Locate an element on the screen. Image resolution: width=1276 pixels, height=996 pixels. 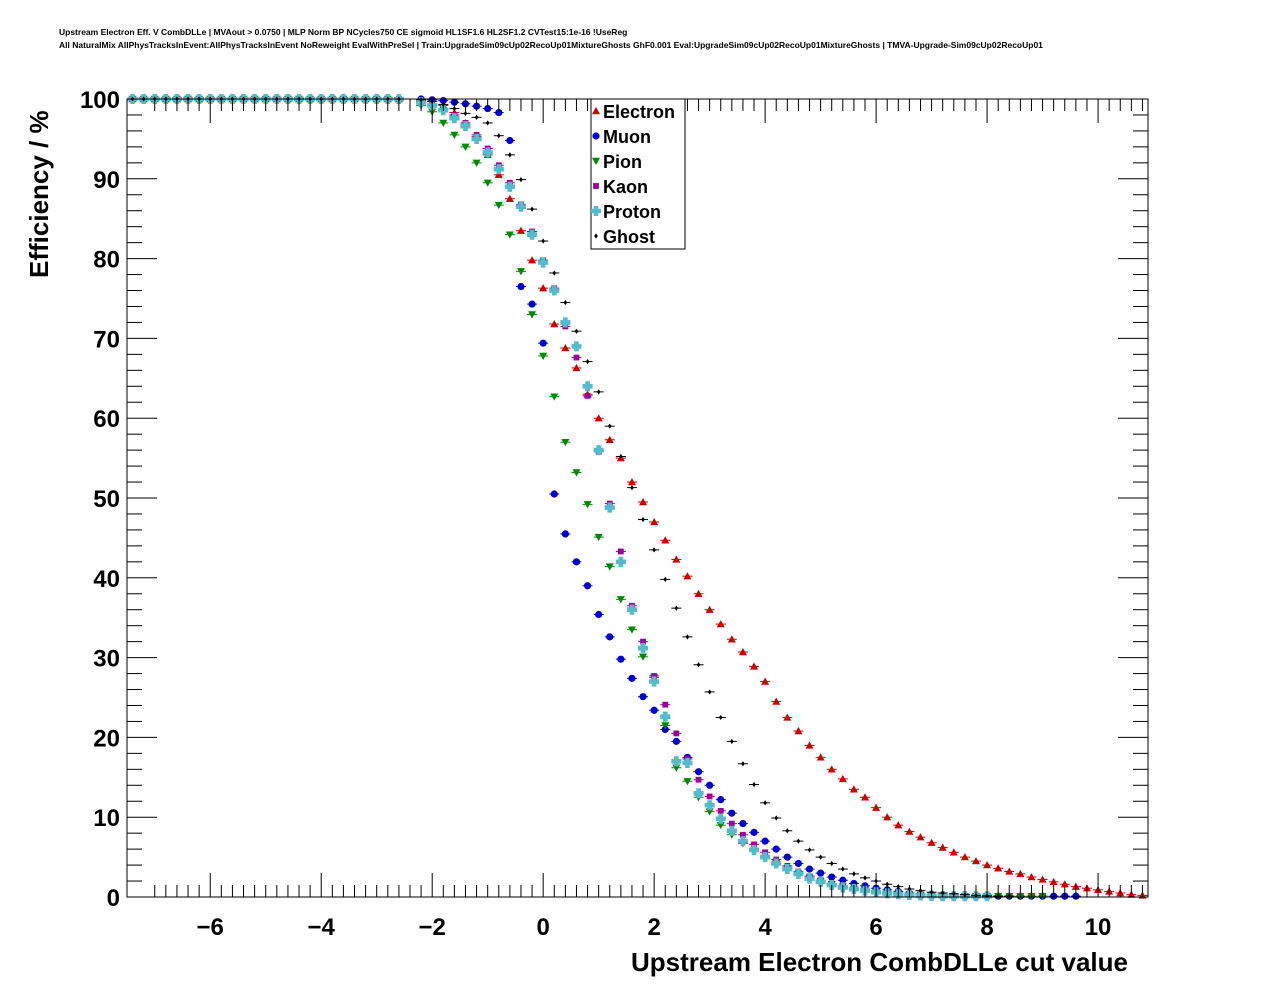
y-tick-label: 70 is located at coordinates (106, 339).